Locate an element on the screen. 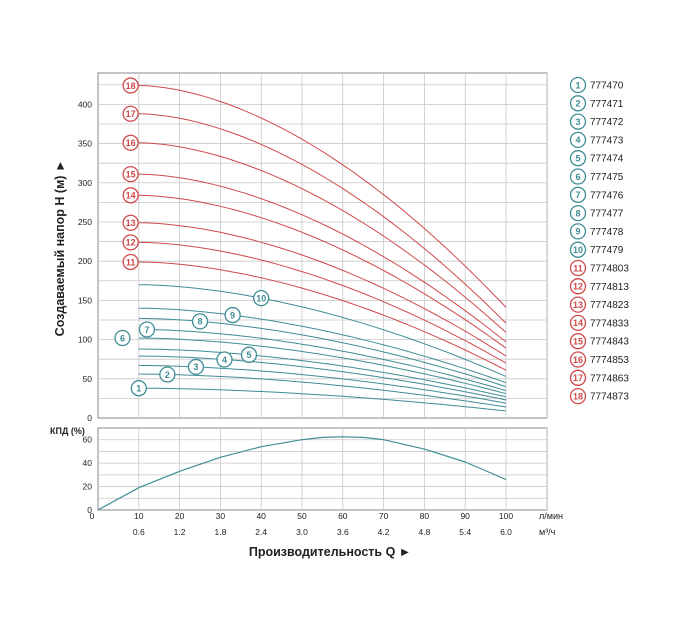 This screenshot has width=696, height=630. legend-item-12: 12 7774813 is located at coordinates (599, 286).